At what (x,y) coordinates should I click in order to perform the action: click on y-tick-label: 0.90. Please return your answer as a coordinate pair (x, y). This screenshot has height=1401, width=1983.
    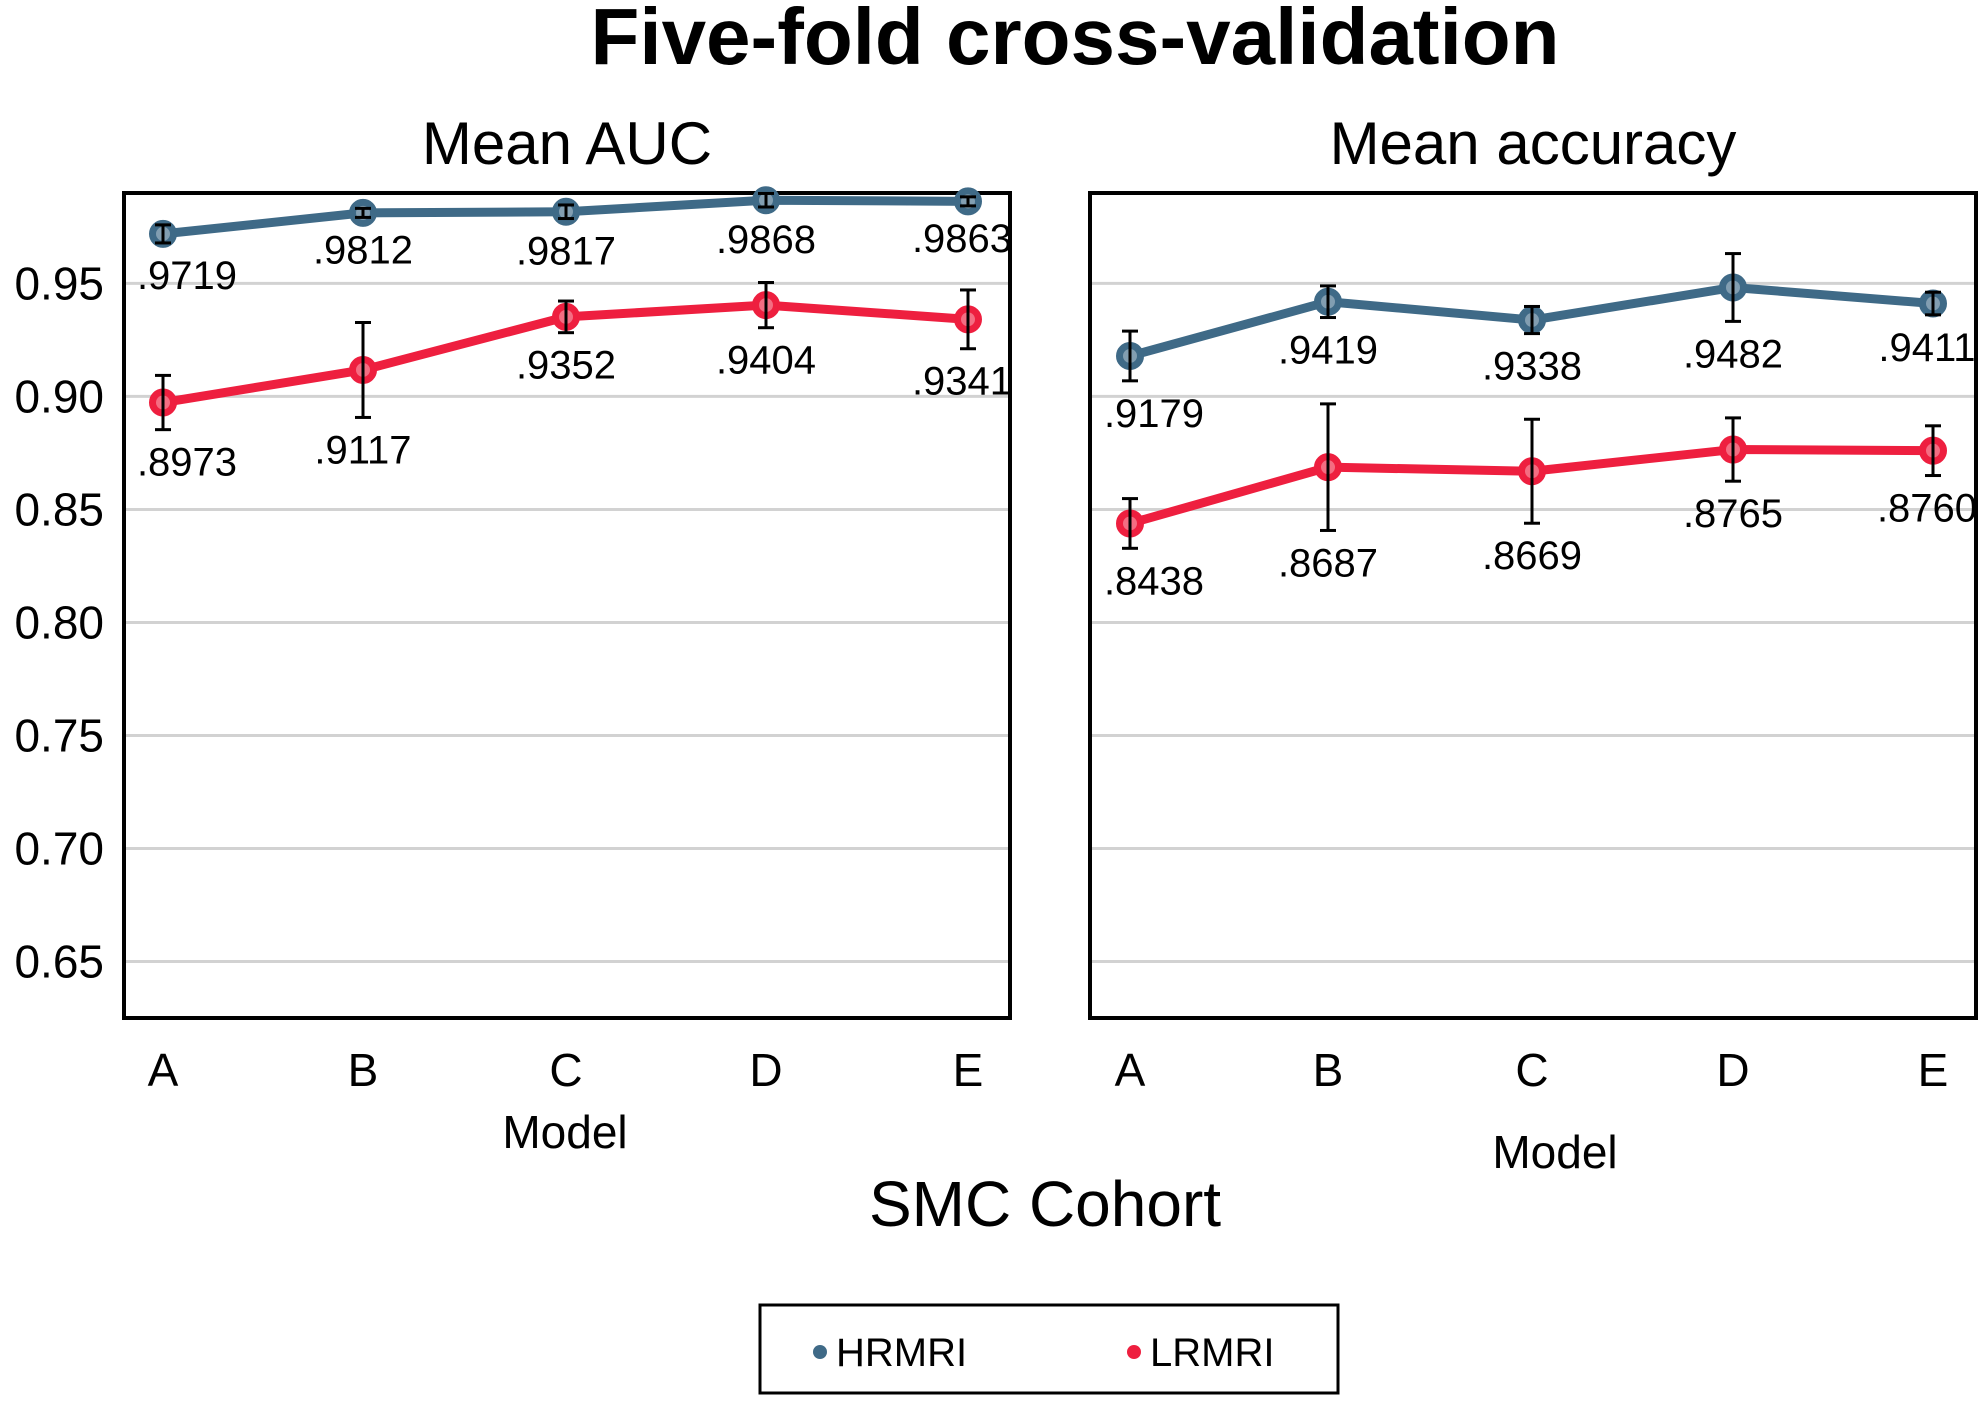
    Looking at the image, I should click on (59, 396).